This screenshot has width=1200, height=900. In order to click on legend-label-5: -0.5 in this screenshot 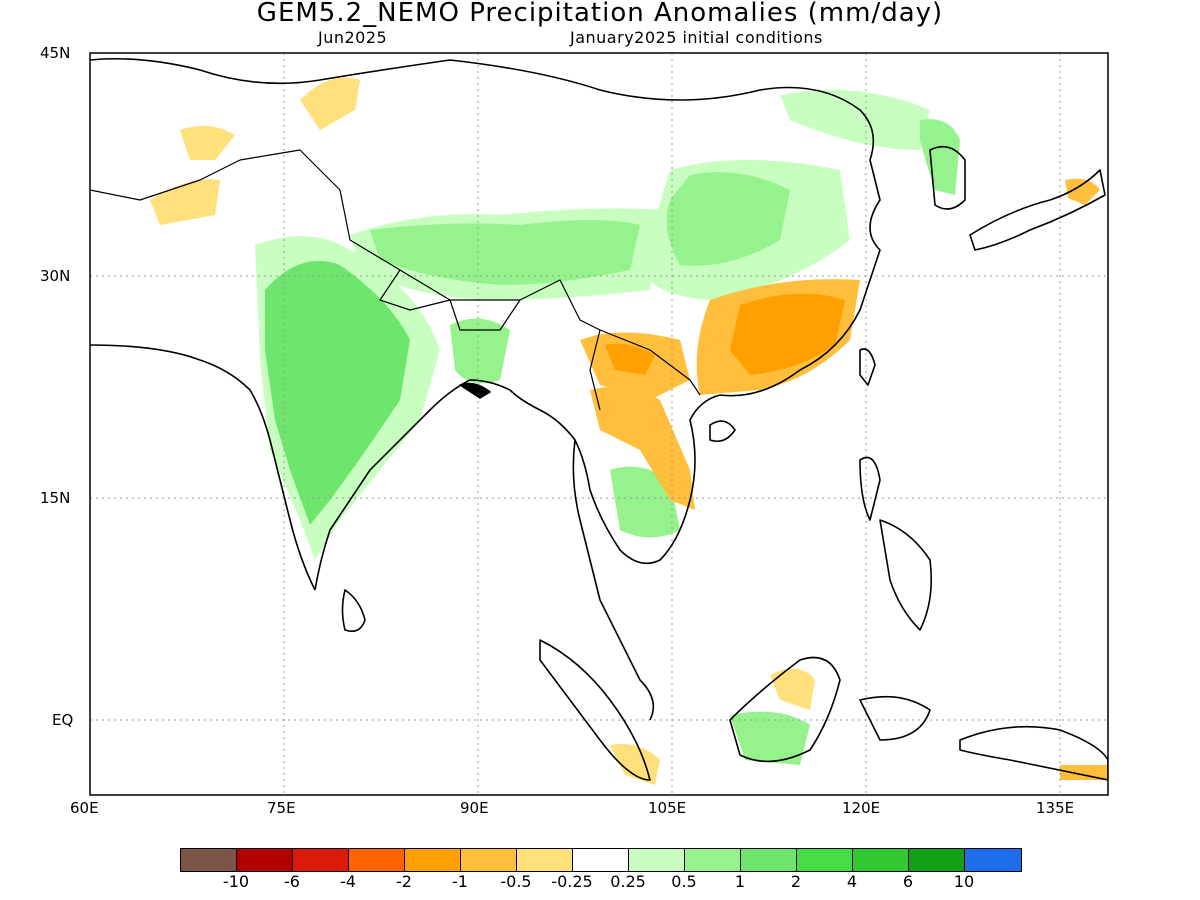, I will do `click(516, 881)`.